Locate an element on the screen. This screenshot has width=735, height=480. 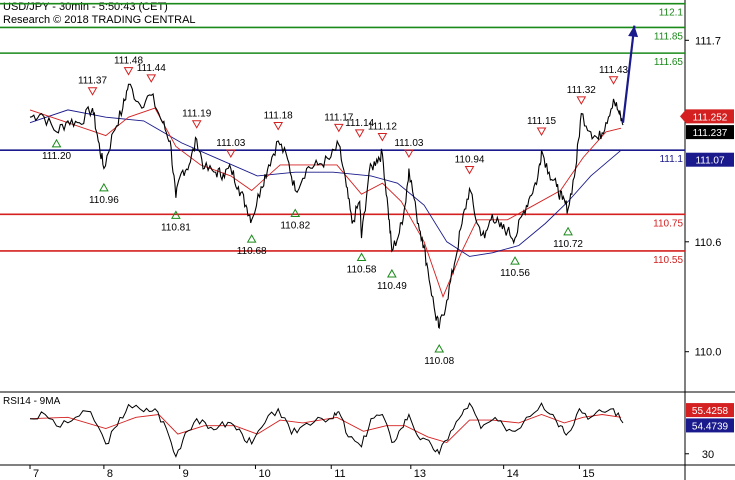
rsi-title: RSI14 - 9MA is located at coordinates (32, 401).